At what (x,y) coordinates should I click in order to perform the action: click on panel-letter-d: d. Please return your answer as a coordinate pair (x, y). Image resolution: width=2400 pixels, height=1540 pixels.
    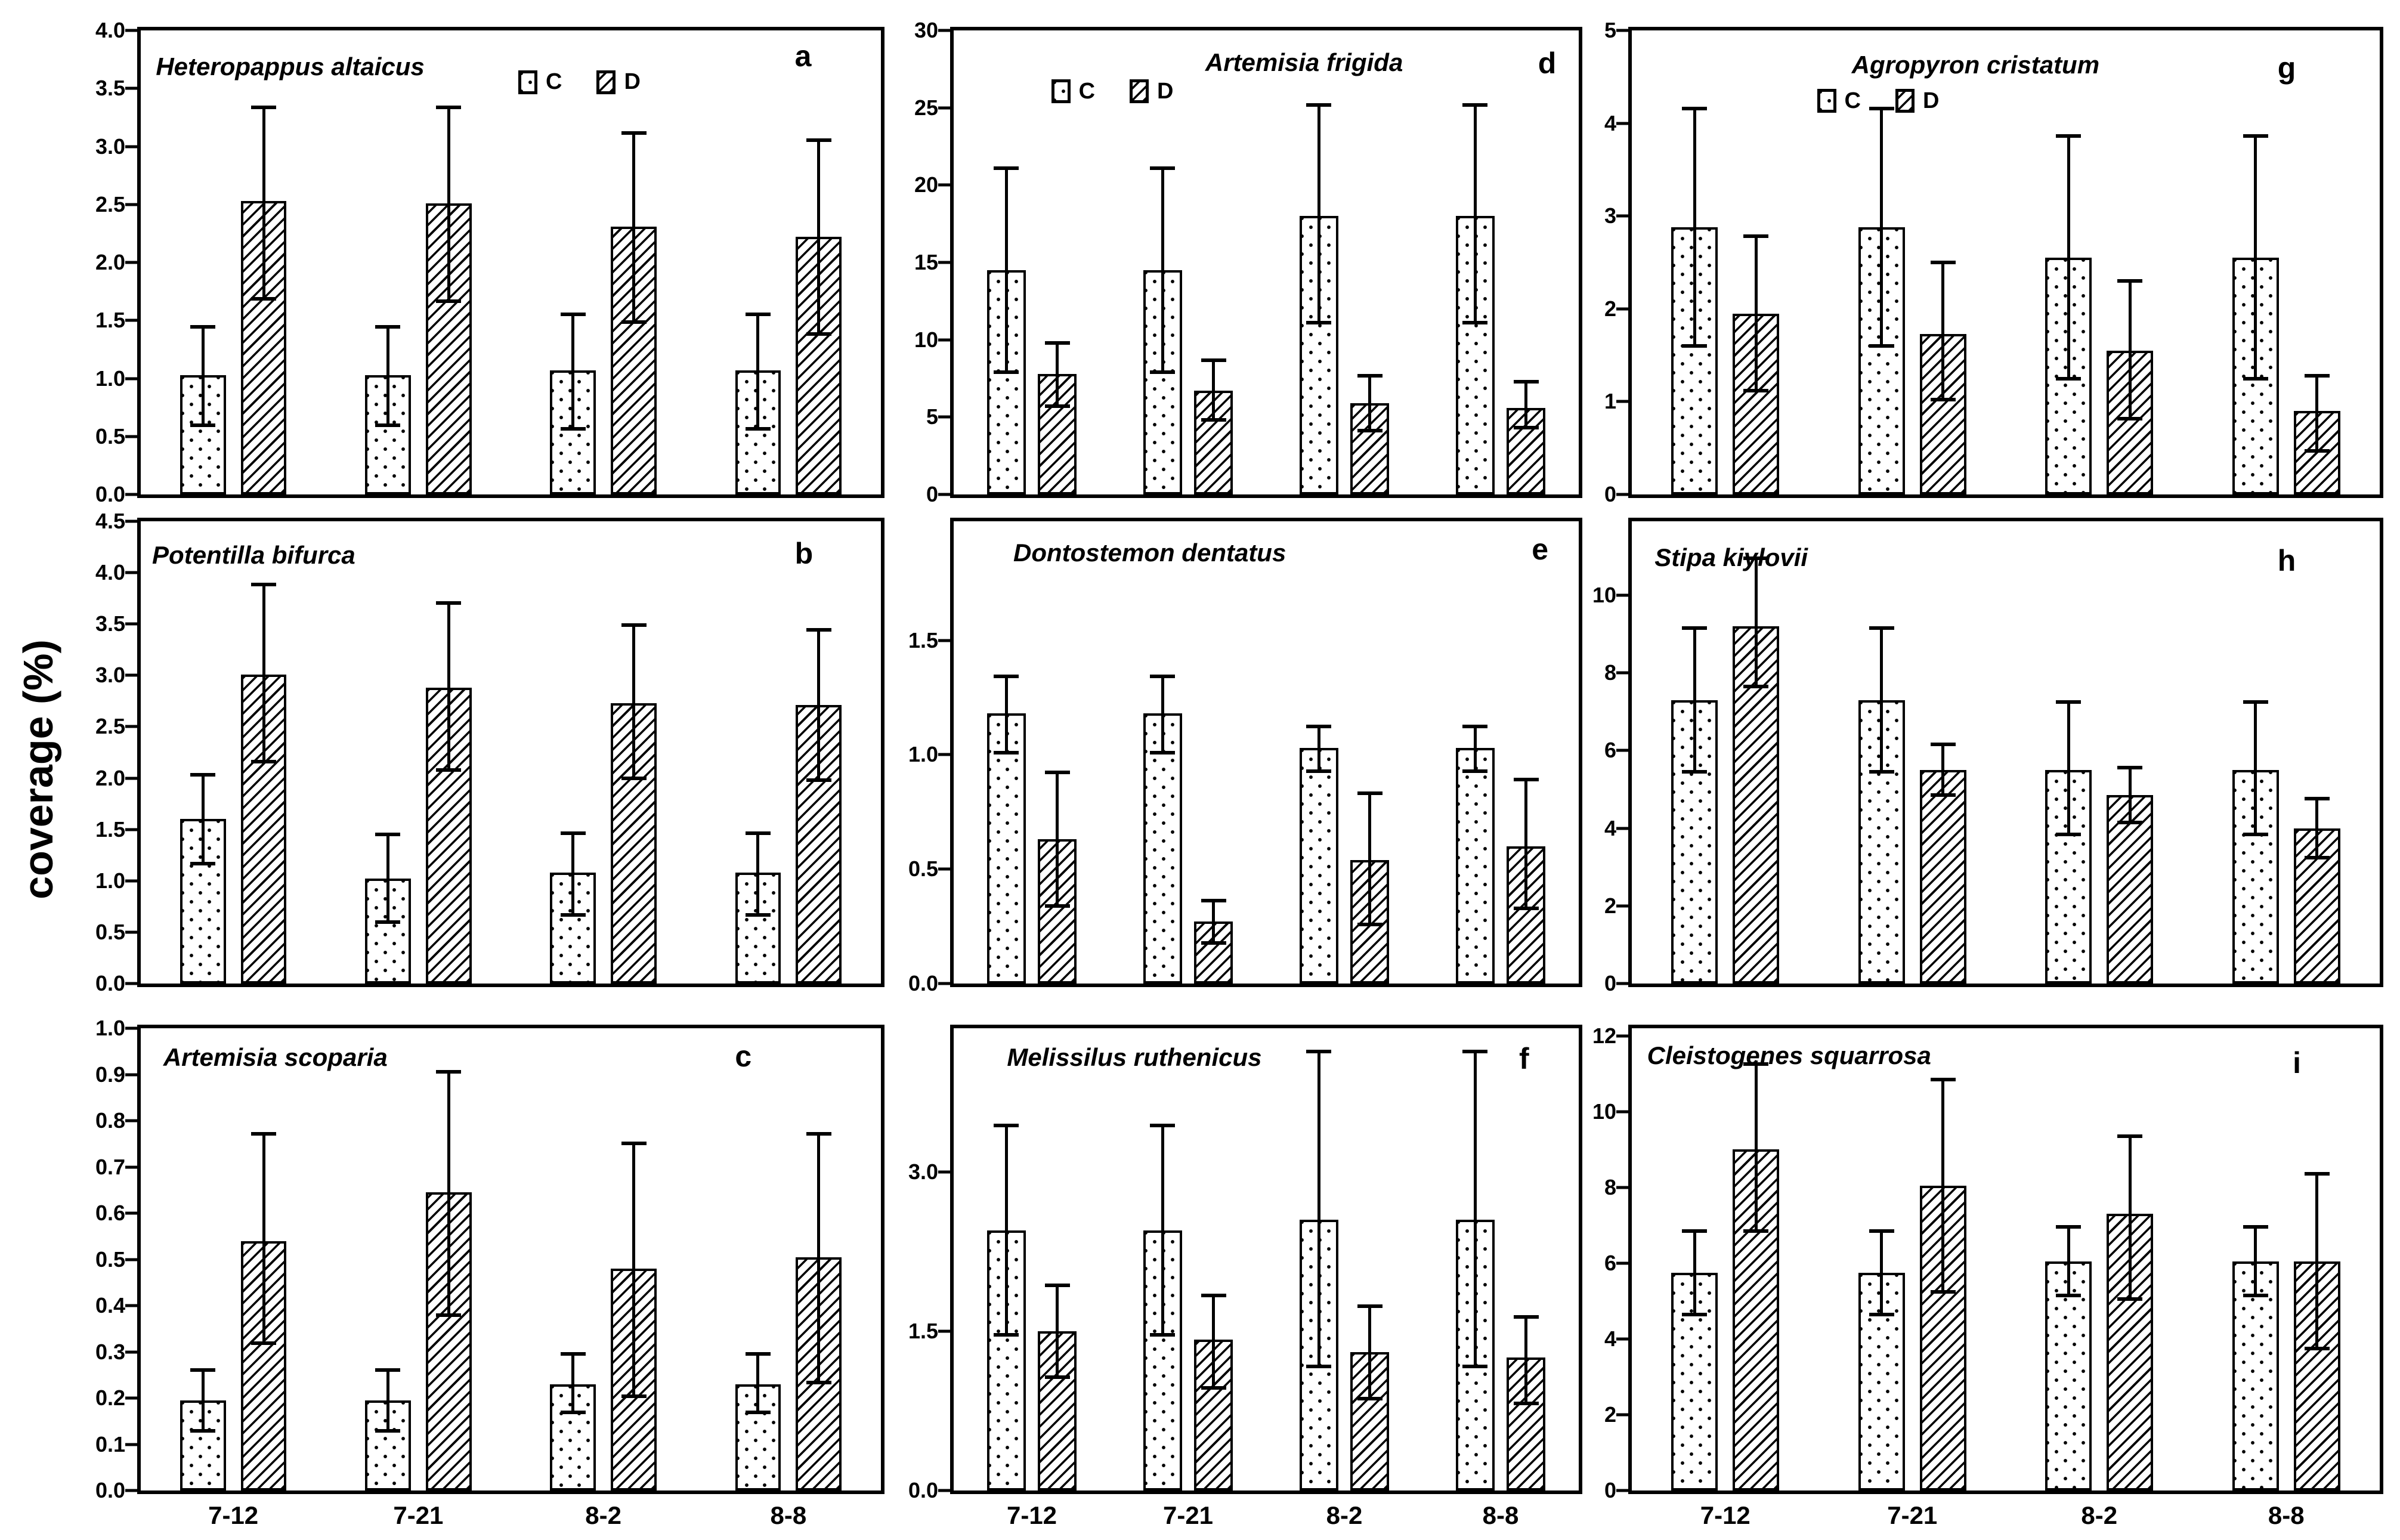
    Looking at the image, I should click on (1547, 63).